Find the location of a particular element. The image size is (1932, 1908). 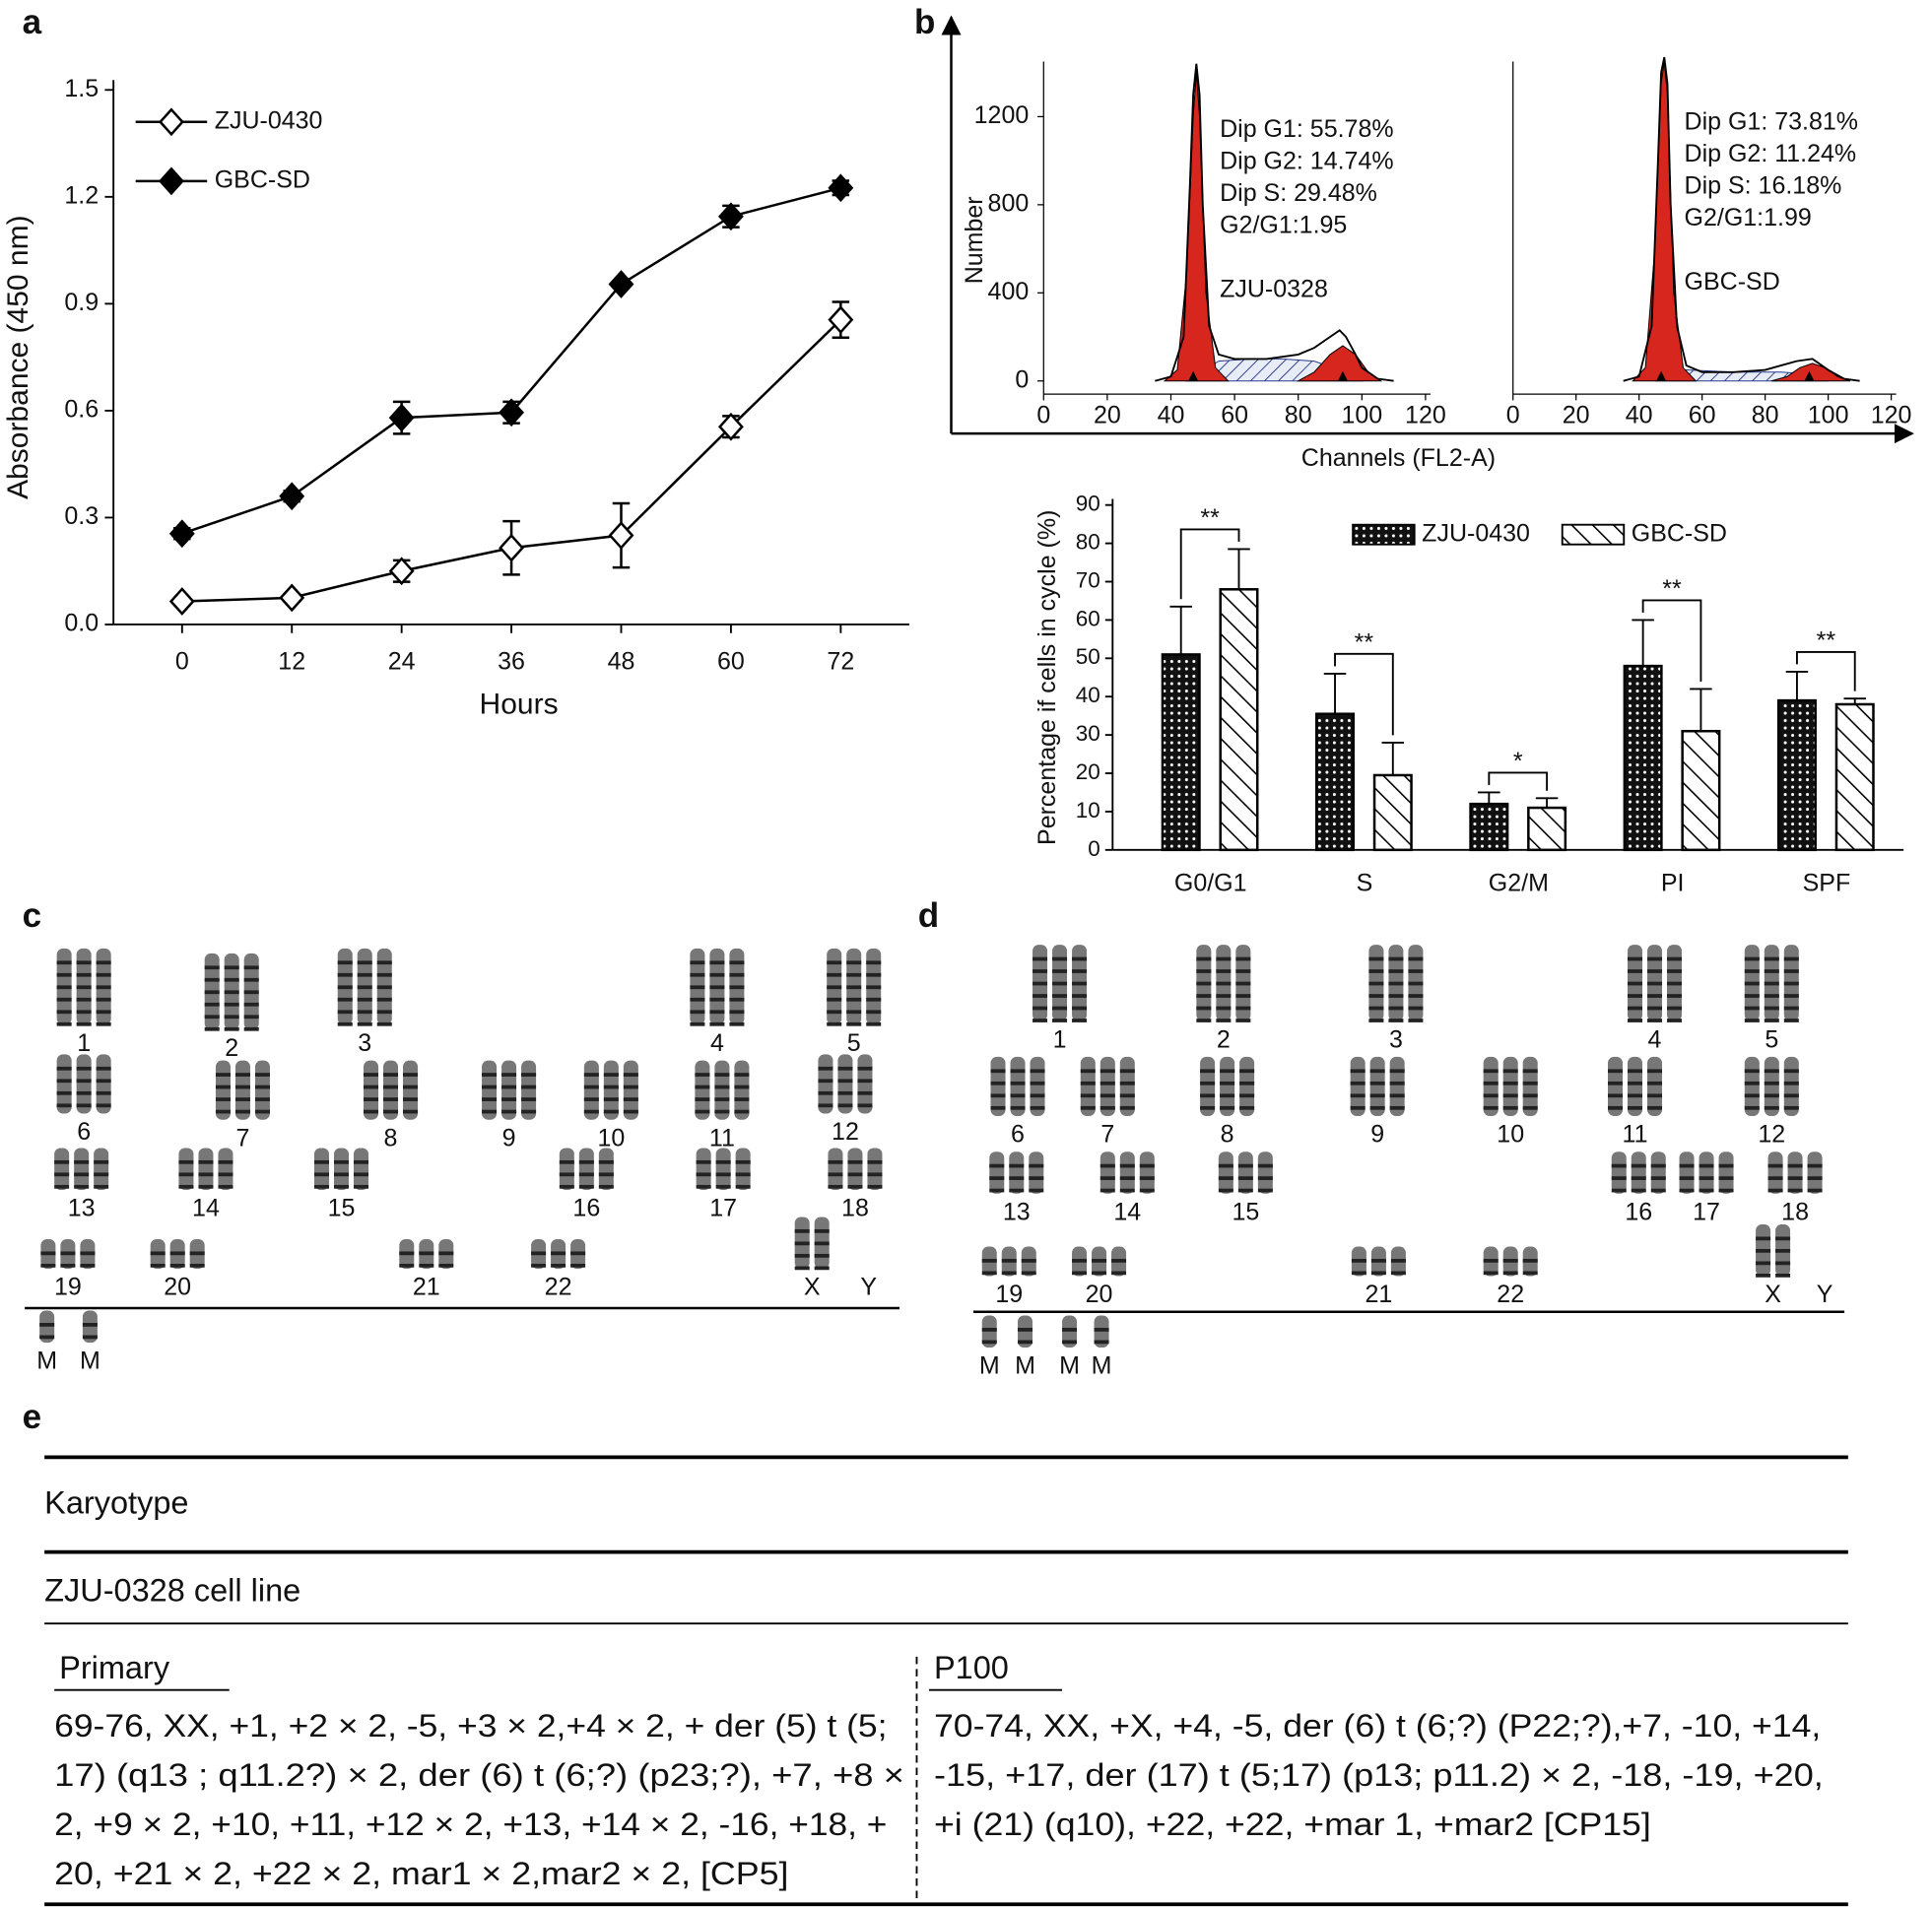

chromosome-label: 11 is located at coordinates (1635, 1135).